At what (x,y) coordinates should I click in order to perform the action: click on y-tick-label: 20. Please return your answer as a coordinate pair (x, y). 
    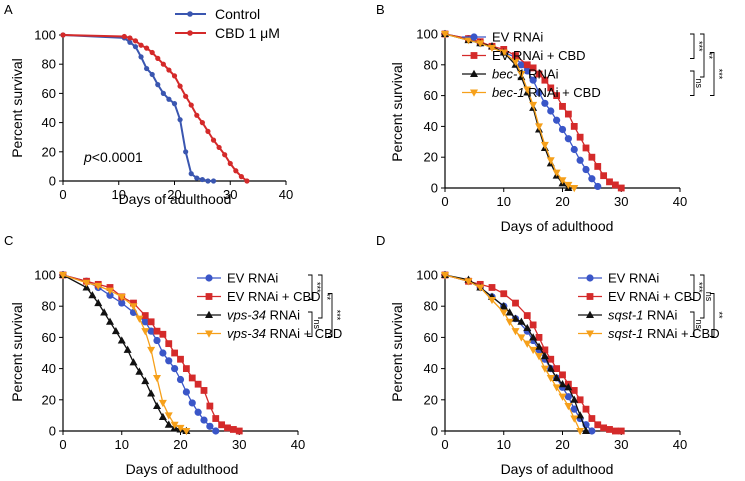
    Looking at the image, I should click on (49, 151).